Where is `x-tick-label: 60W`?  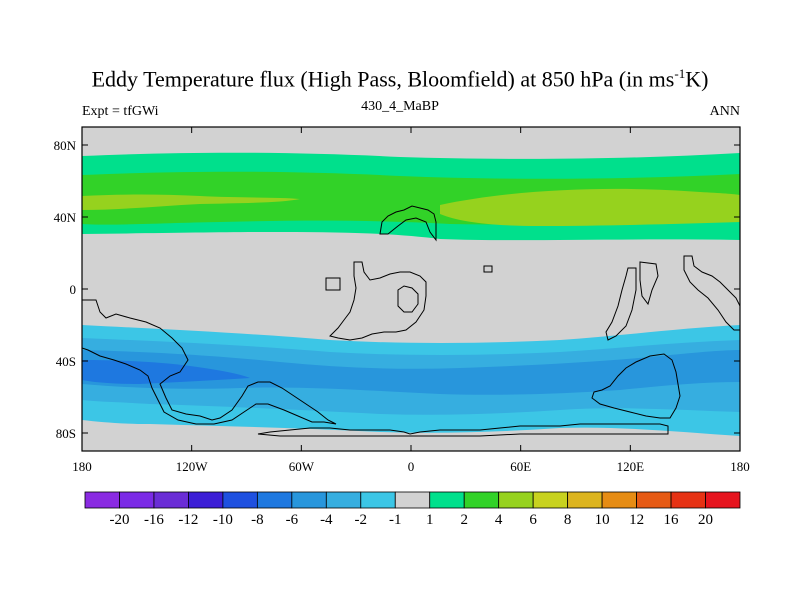
x-tick-label: 60W is located at coordinates (302, 466).